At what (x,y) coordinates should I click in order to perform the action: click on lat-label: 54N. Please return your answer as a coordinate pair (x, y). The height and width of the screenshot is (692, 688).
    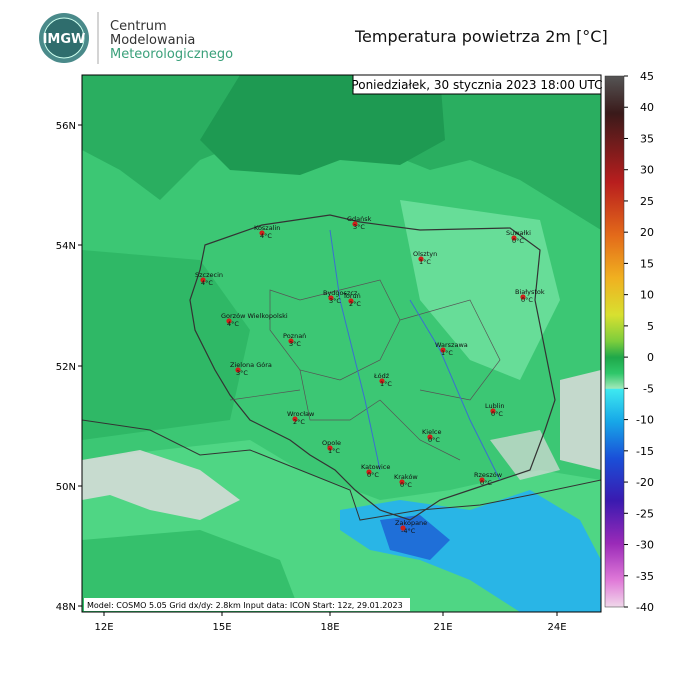
    Looking at the image, I should click on (66, 246).